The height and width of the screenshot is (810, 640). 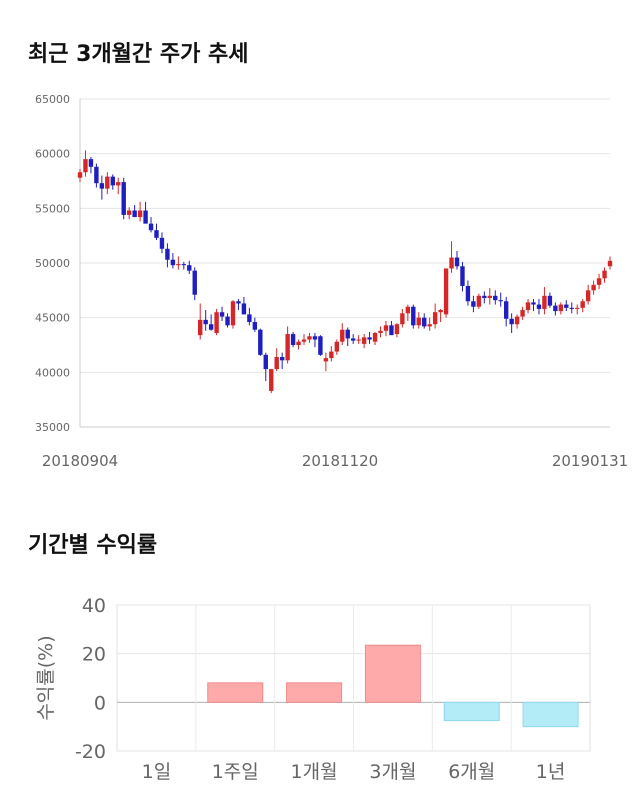 What do you see at coordinates (94, 655) in the screenshot?
I see `returns-y-tick-label: 20` at bounding box center [94, 655].